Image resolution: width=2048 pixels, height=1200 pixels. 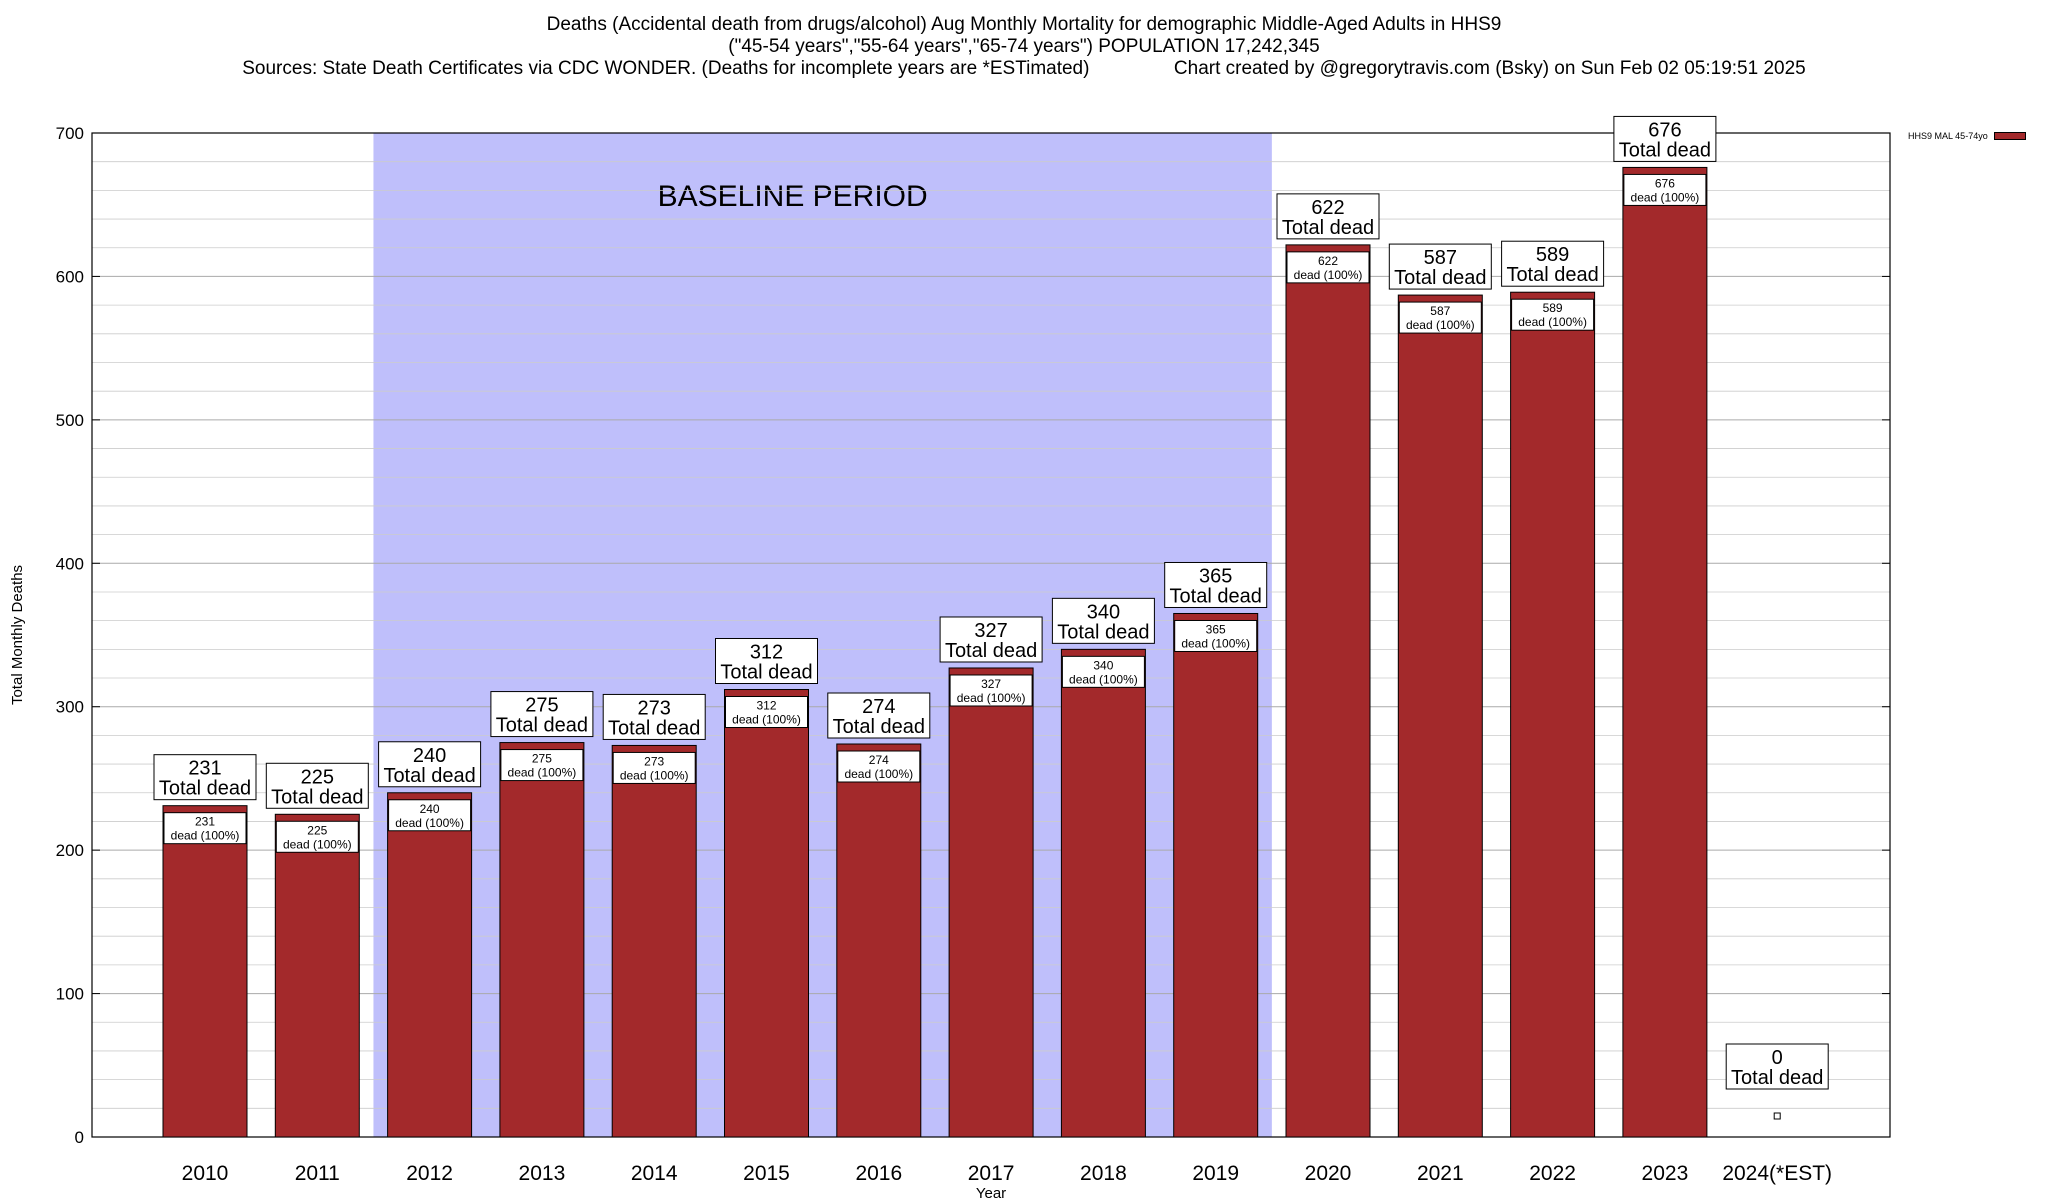 What do you see at coordinates (204, 769) in the screenshot?
I see `total-value-label: 231` at bounding box center [204, 769].